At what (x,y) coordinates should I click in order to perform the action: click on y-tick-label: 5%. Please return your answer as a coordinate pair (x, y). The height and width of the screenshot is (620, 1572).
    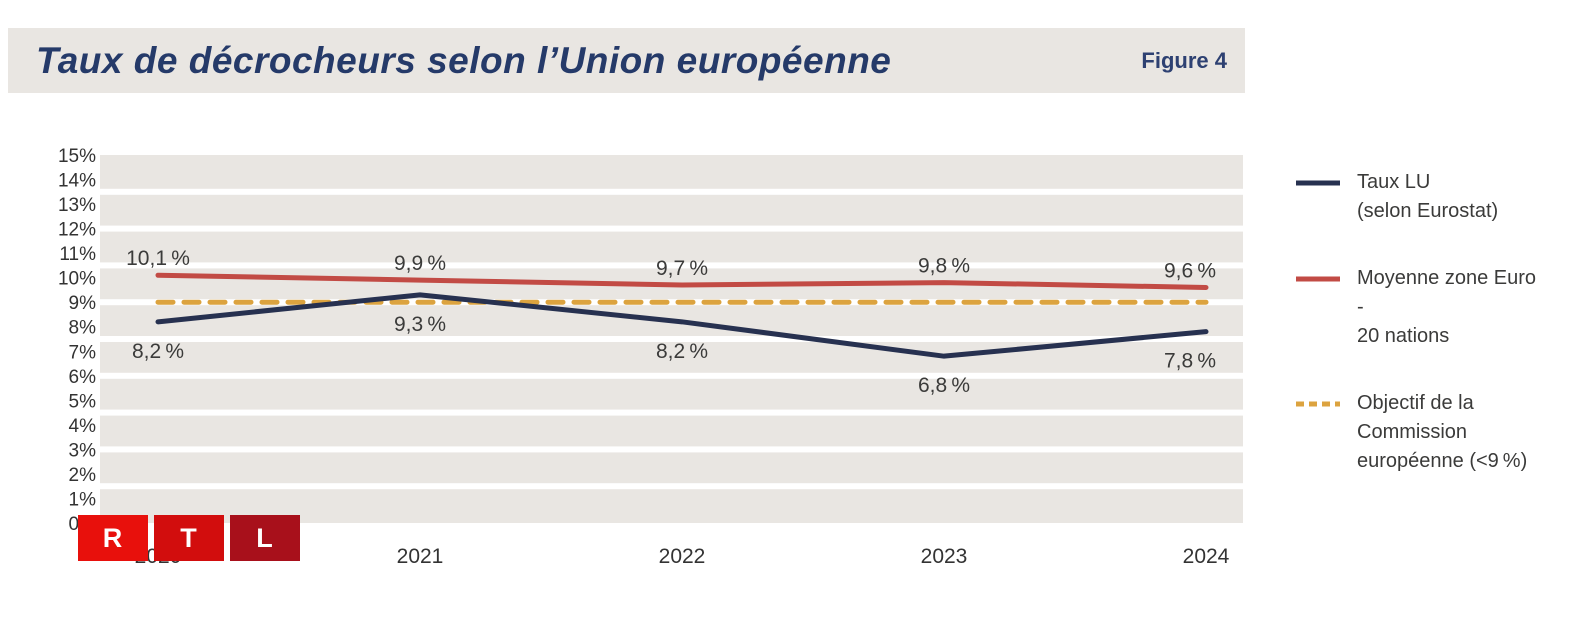
    Looking at the image, I should click on (83, 401).